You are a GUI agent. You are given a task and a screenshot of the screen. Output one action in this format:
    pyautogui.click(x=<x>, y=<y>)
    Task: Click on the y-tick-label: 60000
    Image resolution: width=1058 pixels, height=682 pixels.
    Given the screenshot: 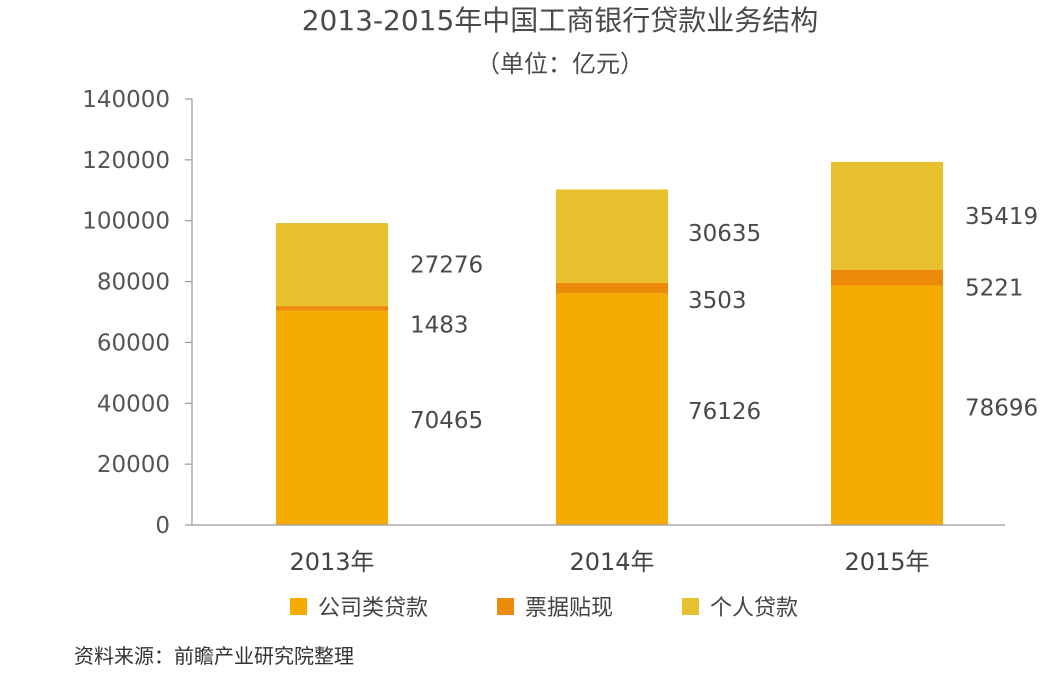 What is the action you would take?
    pyautogui.click(x=133, y=343)
    